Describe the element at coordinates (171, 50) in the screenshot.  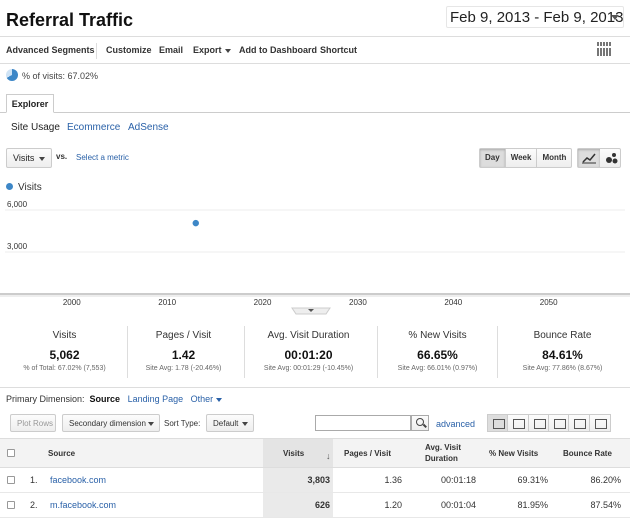
I see `email-button: Email` at that location.